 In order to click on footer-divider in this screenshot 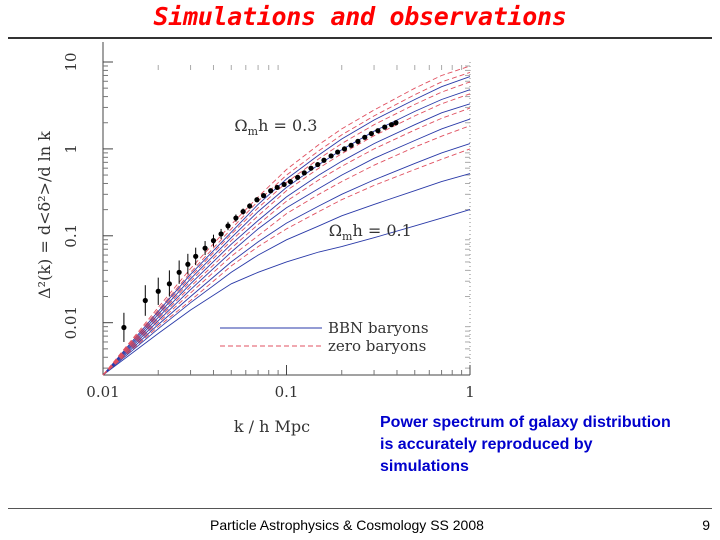, I will do `click(360, 508)`.